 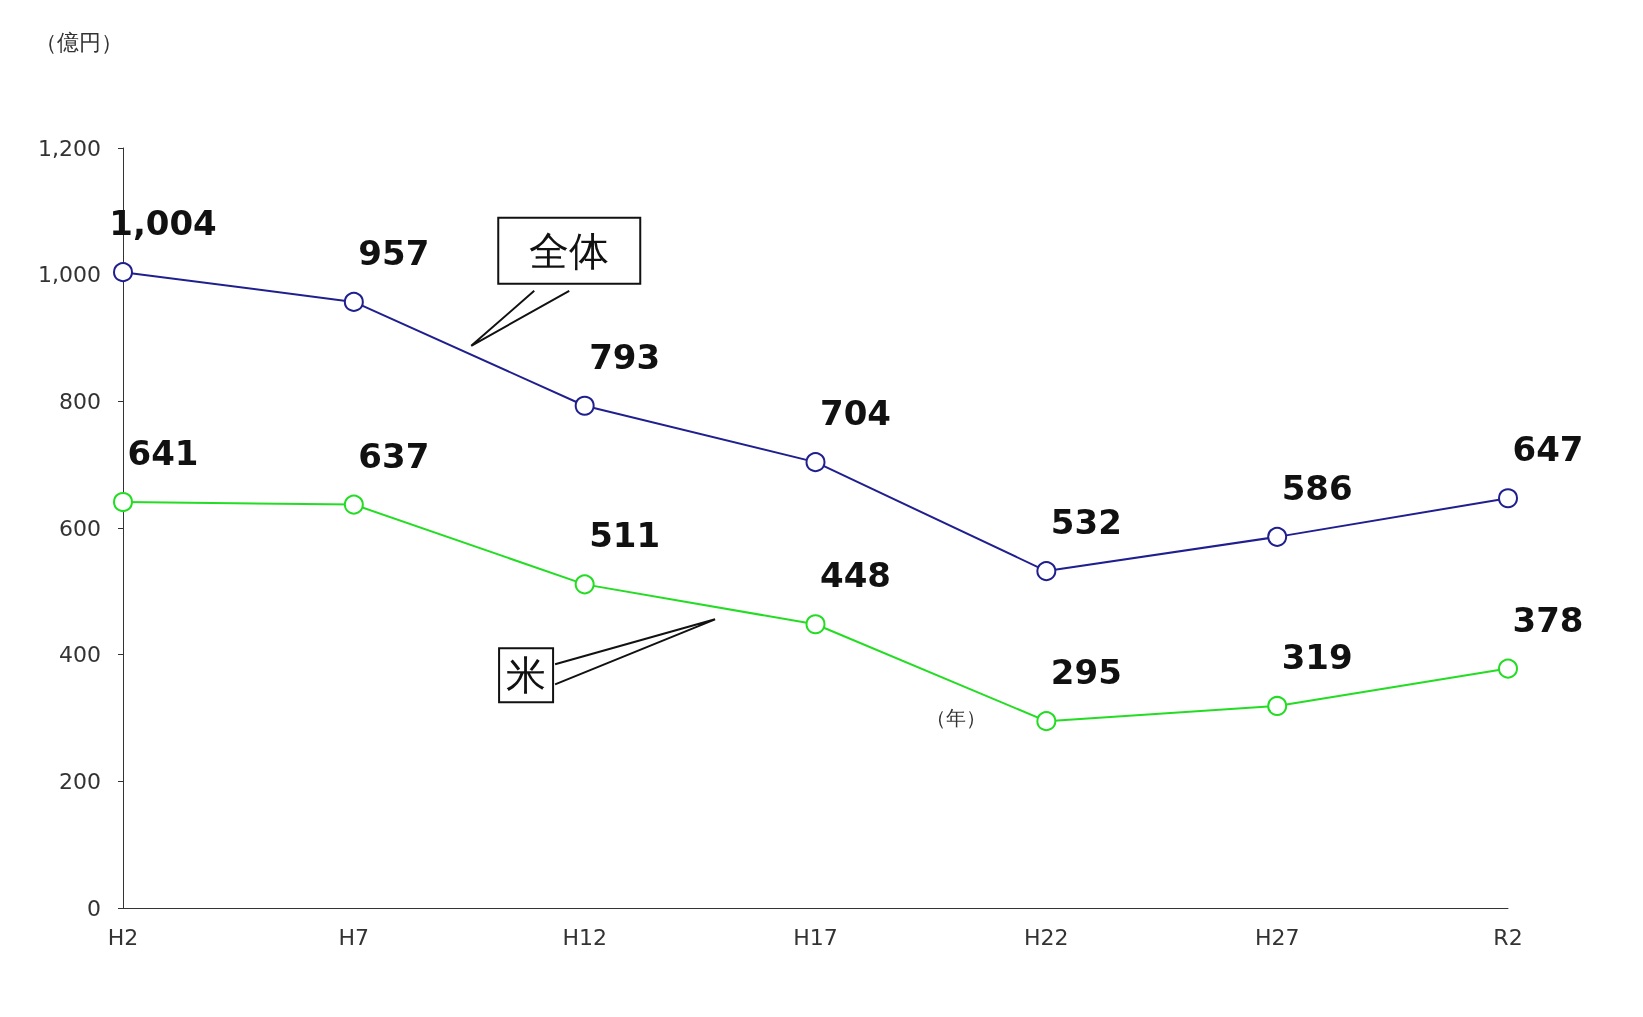 What do you see at coordinates (69, 275) in the screenshot?
I see `y-tick-label: 1,000` at bounding box center [69, 275].